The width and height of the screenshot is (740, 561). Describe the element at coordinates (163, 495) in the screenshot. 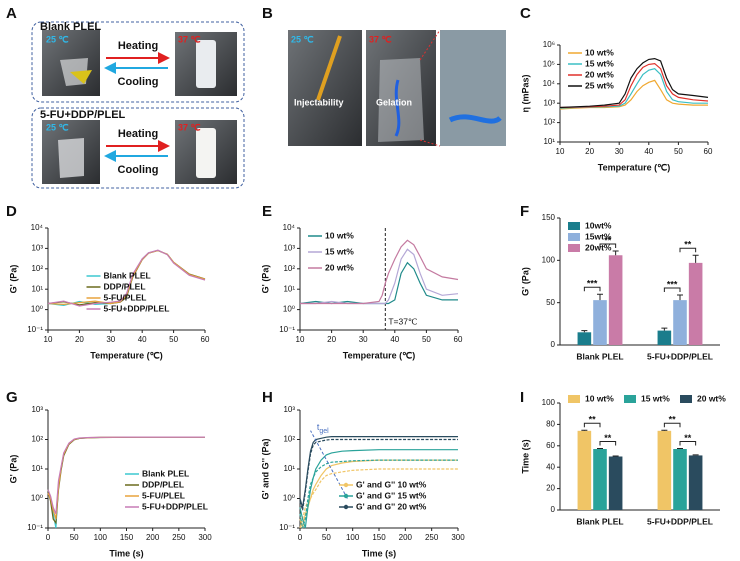

I see `legend-label: 5-FU/PLEL` at that location.